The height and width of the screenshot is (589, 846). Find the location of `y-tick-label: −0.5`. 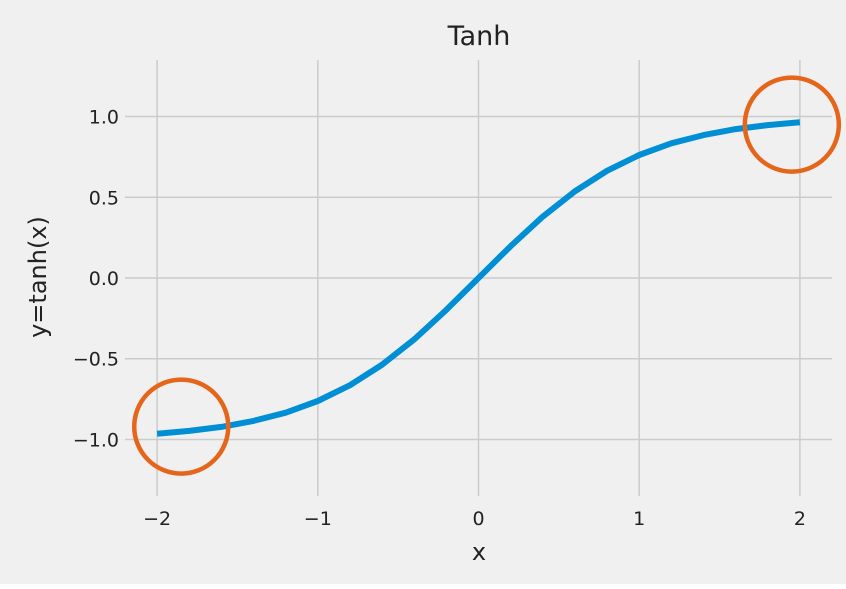

y-tick-label: −0.5 is located at coordinates (96, 360).